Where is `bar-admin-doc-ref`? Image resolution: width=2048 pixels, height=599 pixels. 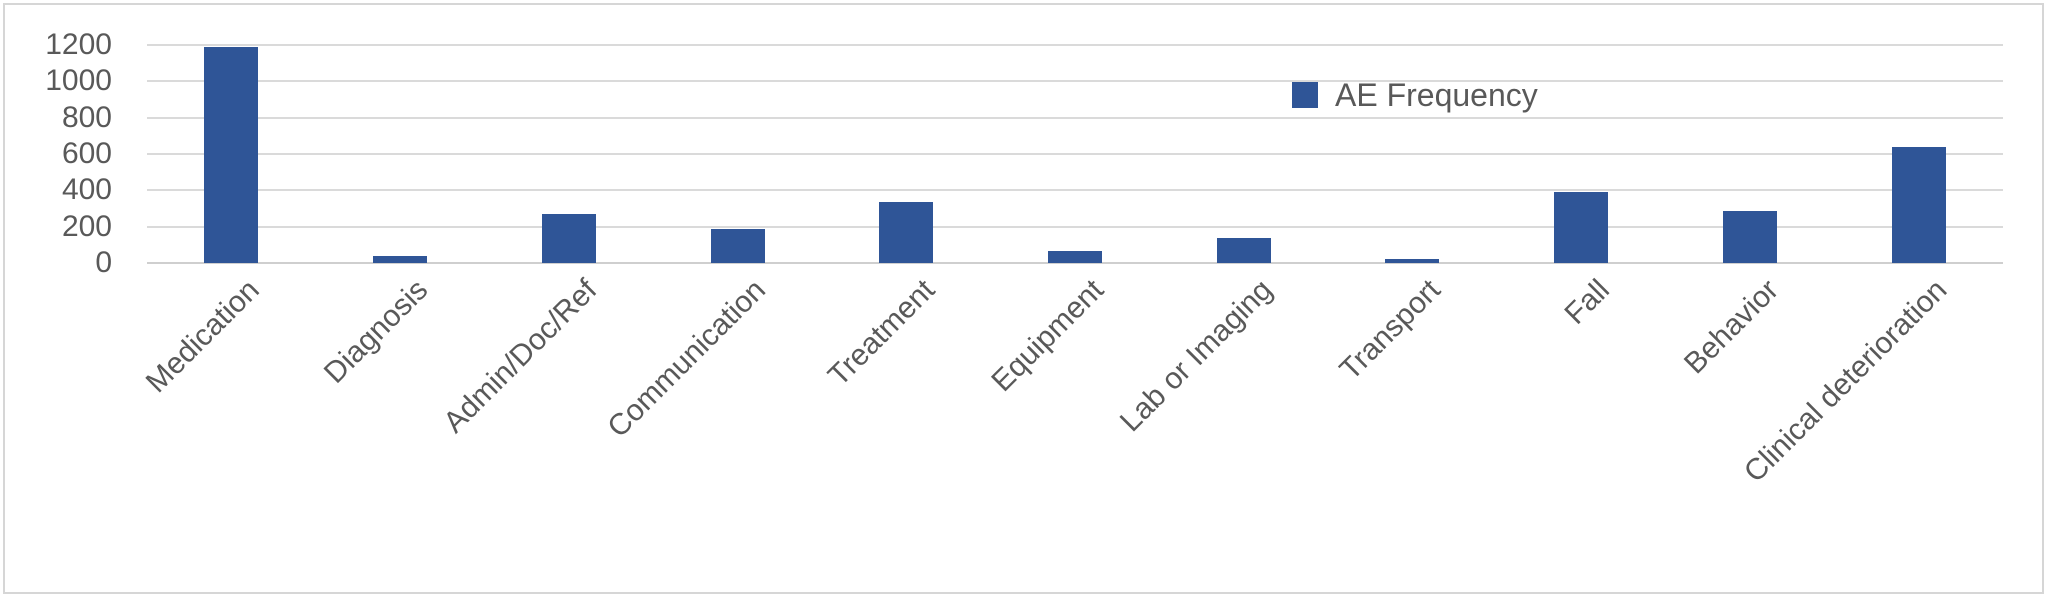 bar-admin-doc-ref is located at coordinates (568, 238).